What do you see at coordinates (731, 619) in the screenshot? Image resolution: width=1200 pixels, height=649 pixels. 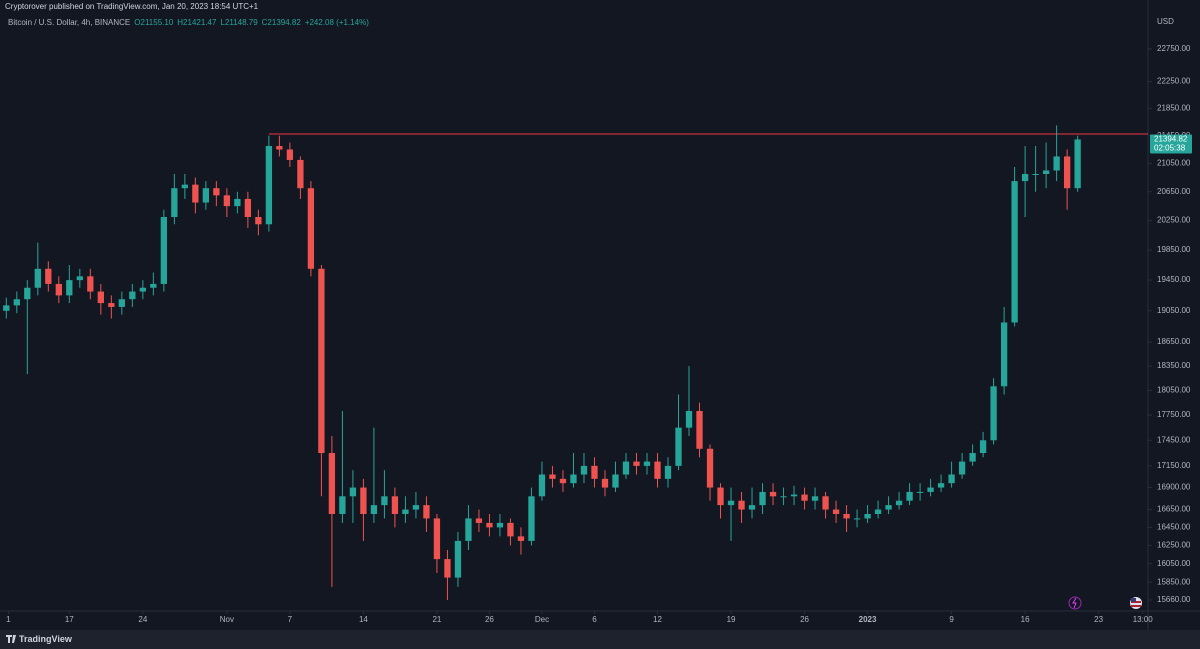 I see `x-tick-label: 19` at bounding box center [731, 619].